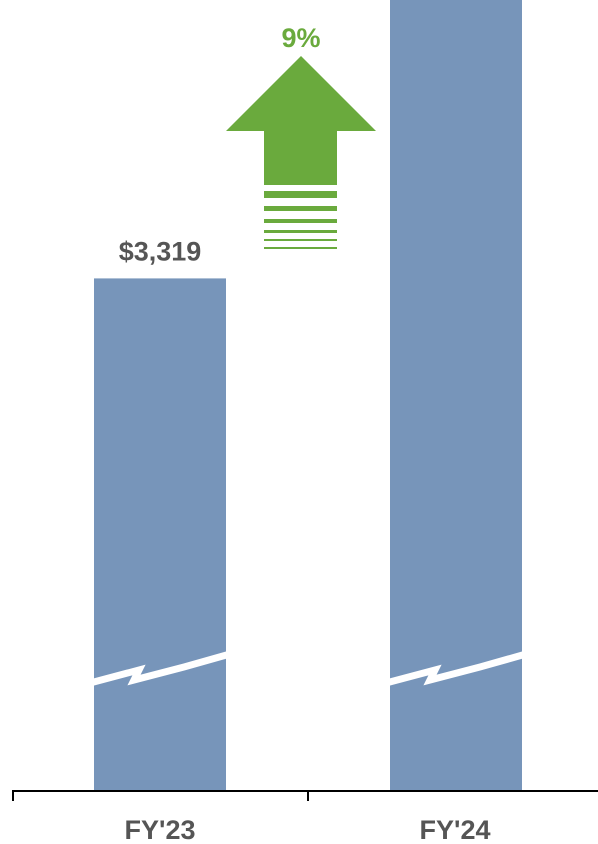  Describe the element at coordinates (160, 829) in the screenshot. I see `x-tick-label: FY'23` at that location.